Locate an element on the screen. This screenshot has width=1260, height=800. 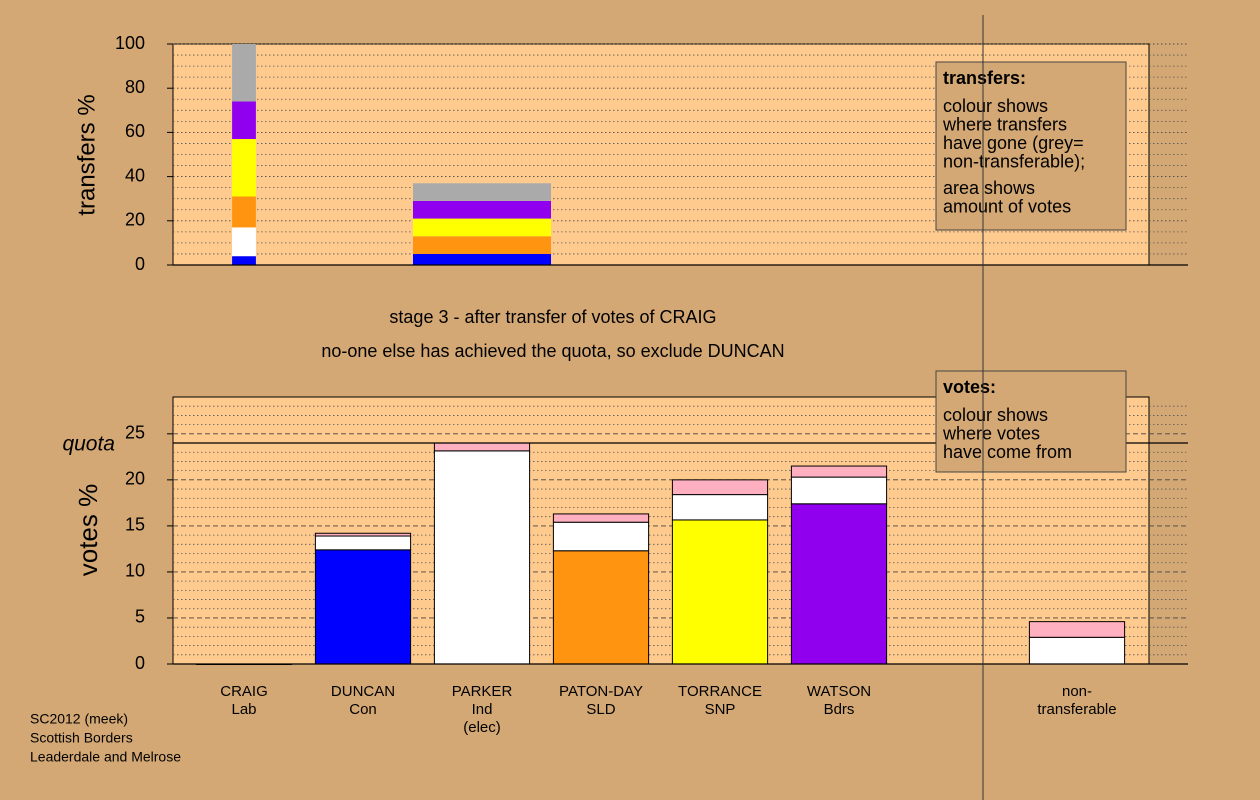
x-tick-label: (elec) is located at coordinates (482, 727).